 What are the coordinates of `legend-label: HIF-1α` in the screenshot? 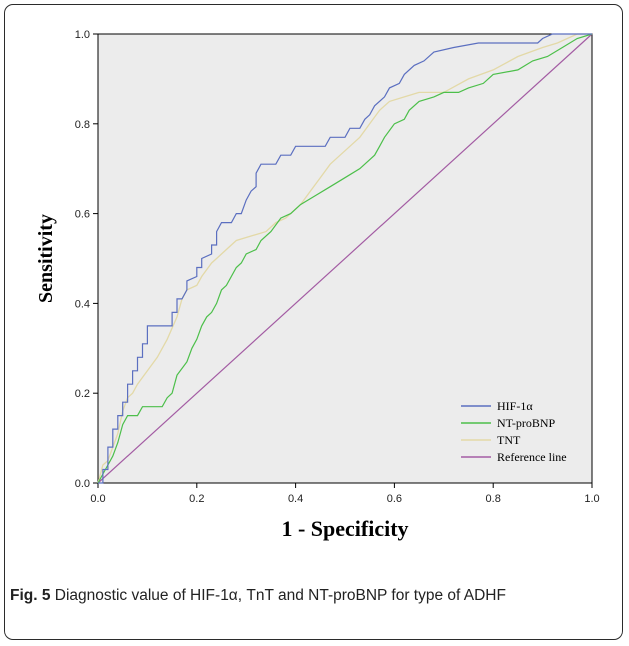 It's located at (515, 406).